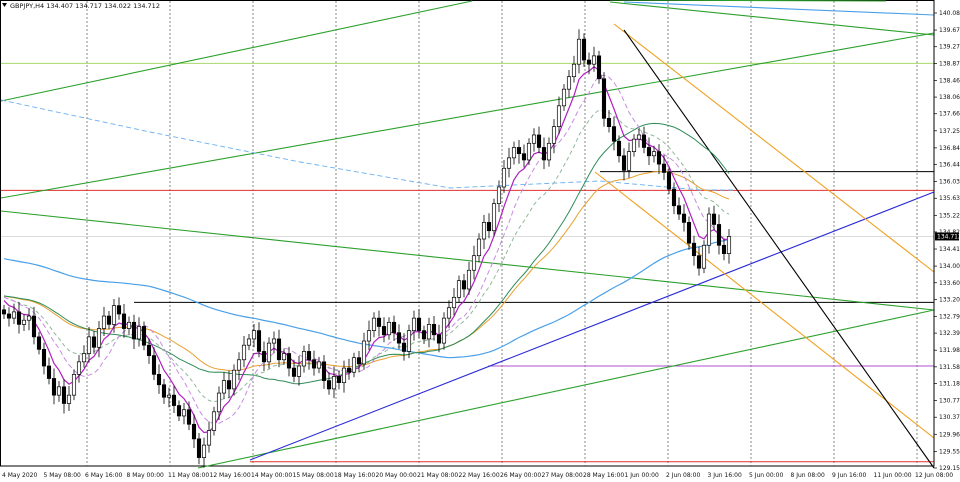 Image resolution: width=960 pixels, height=482 pixels. What do you see at coordinates (772, 18) in the screenshot?
I see `trend-line-green-top2` at bounding box center [772, 18].